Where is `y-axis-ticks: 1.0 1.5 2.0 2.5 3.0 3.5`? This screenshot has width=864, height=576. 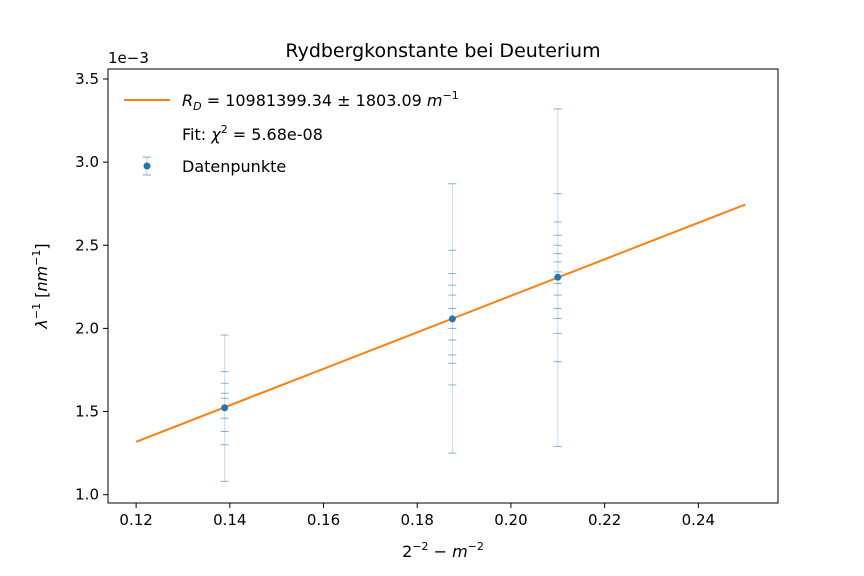
y-axis-ticks: 1.0 1.5 2.0 2.5 3.0 3.5 is located at coordinates (91, 287).